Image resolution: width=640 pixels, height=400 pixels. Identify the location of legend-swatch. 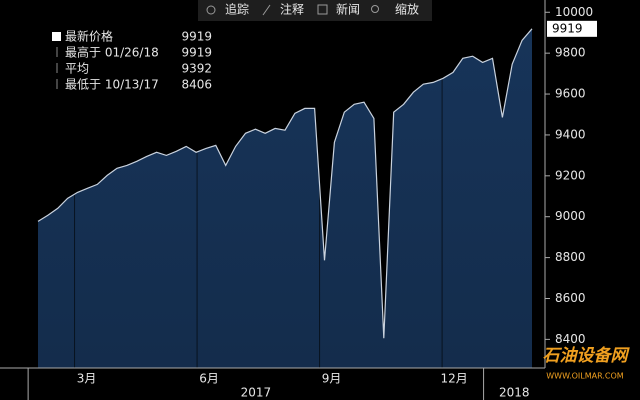
(56, 36).